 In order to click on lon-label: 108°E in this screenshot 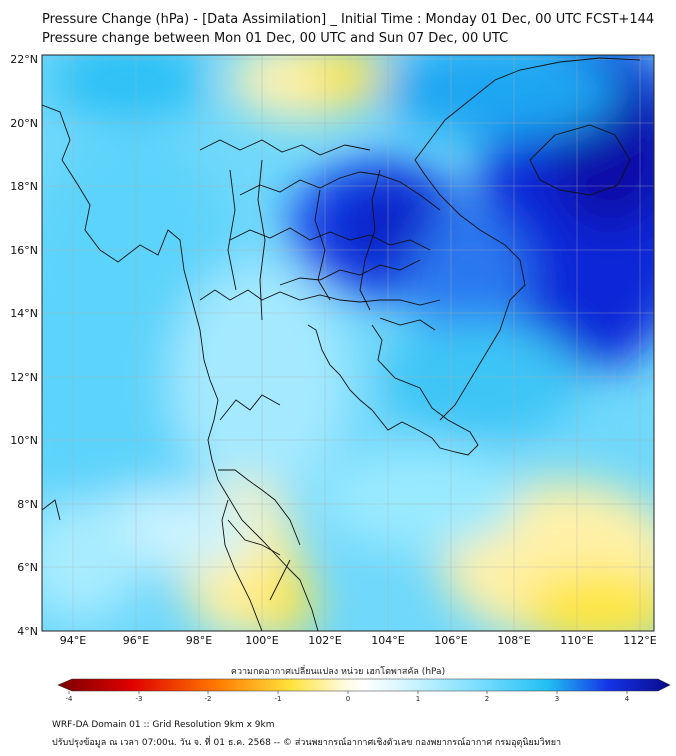, I will do `click(513, 640)`.